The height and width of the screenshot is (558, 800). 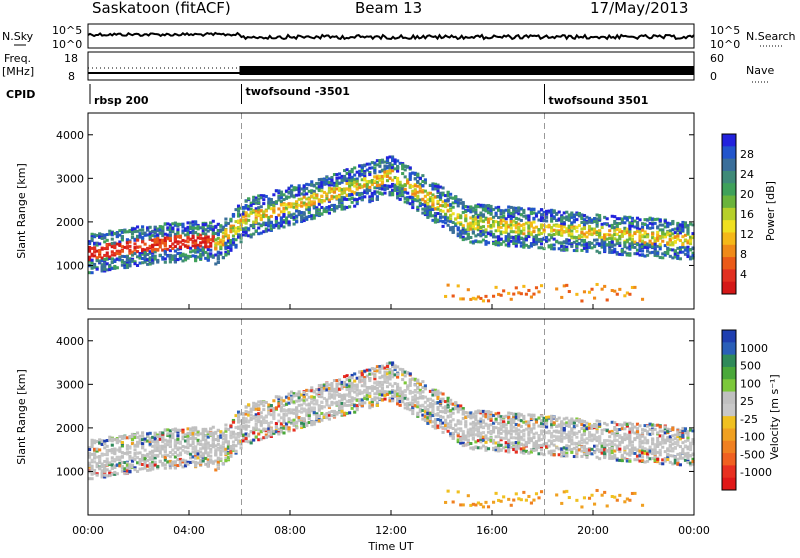 What do you see at coordinates (717, 58) in the screenshot?
I see `nave-tick-high: 60` at bounding box center [717, 58].